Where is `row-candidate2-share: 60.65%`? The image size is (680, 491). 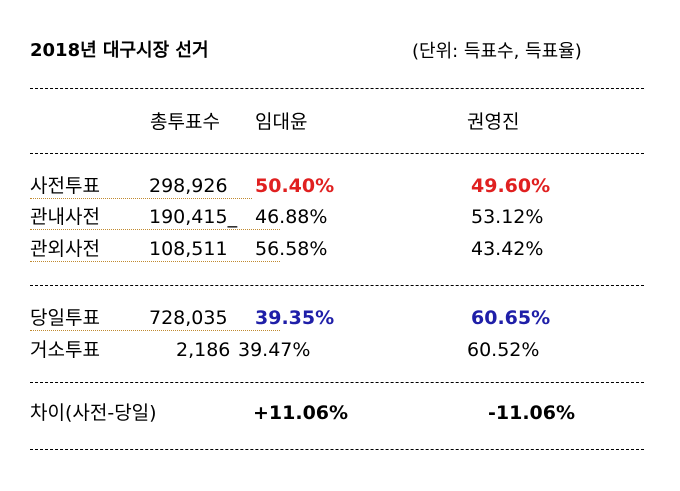
row-candidate2-share: 60.65% is located at coordinates (511, 318).